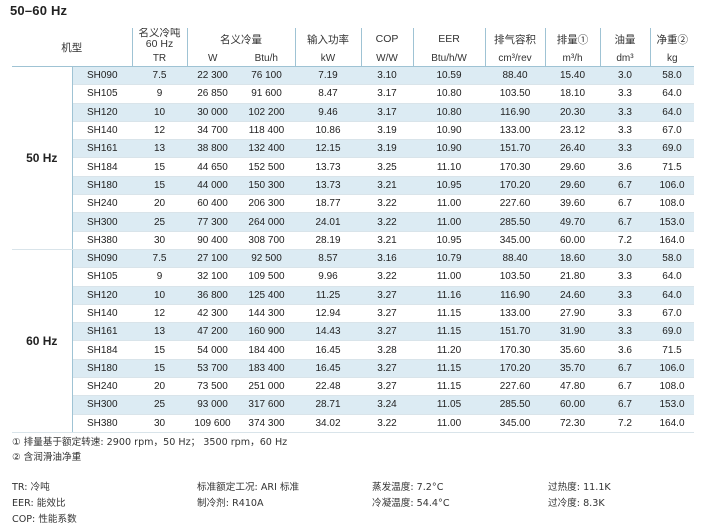  What do you see at coordinates (266, 240) in the screenshot?
I see `cell-btuh: 308 700` at bounding box center [266, 240].